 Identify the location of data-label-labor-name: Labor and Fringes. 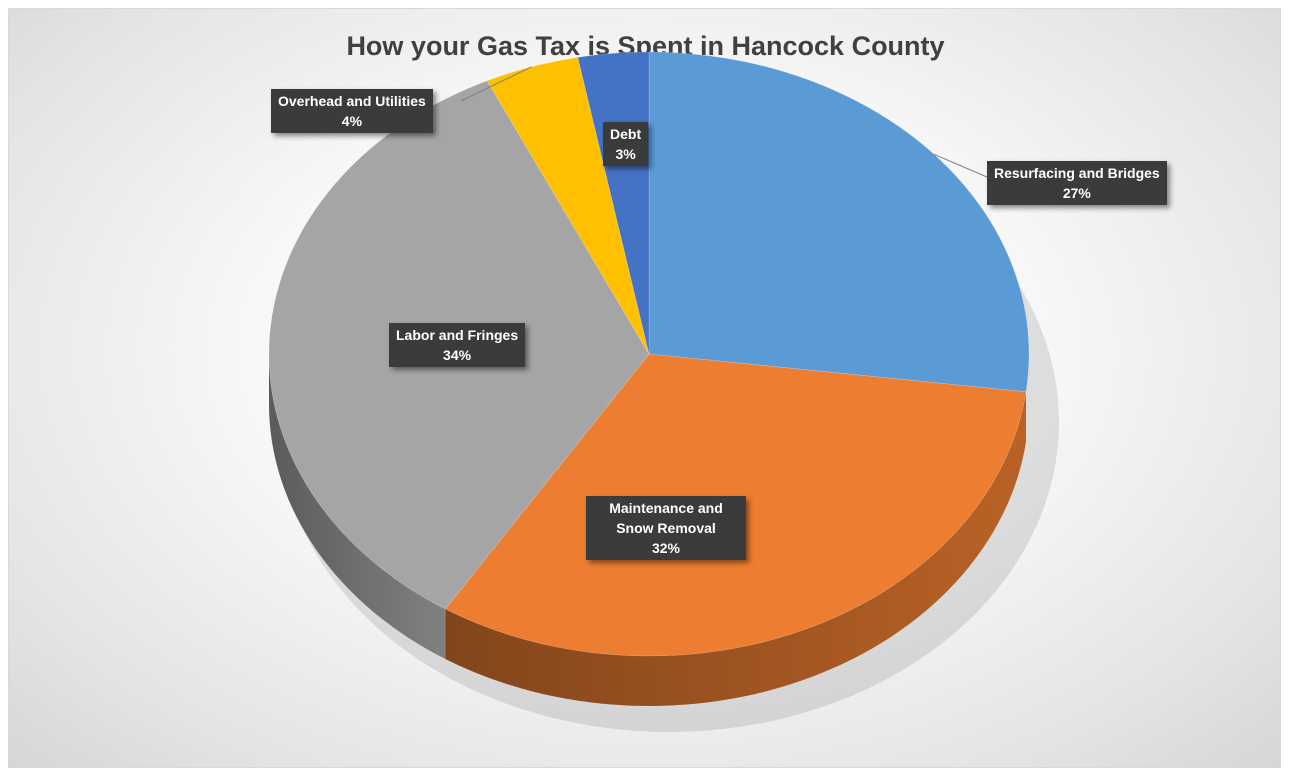
(457, 335).